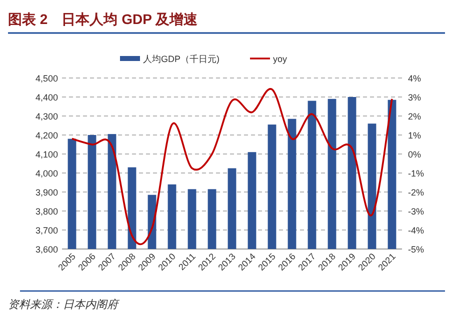 The image size is (453, 320). I want to click on y2-tick-label: -3%, so click(416, 211).